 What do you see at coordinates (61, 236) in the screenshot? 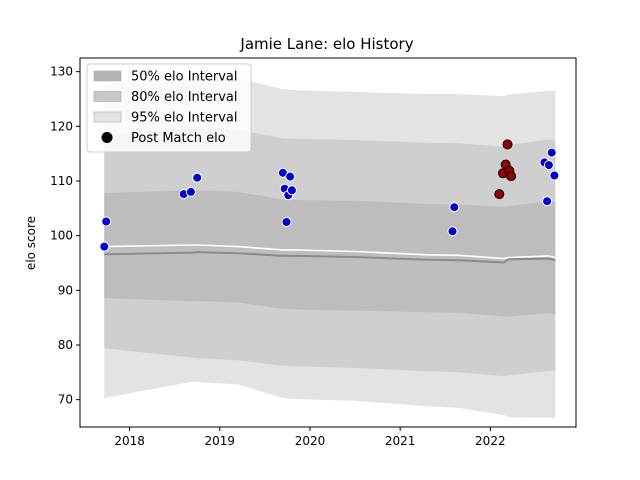
I see `y-tick-label: 100` at bounding box center [61, 236].